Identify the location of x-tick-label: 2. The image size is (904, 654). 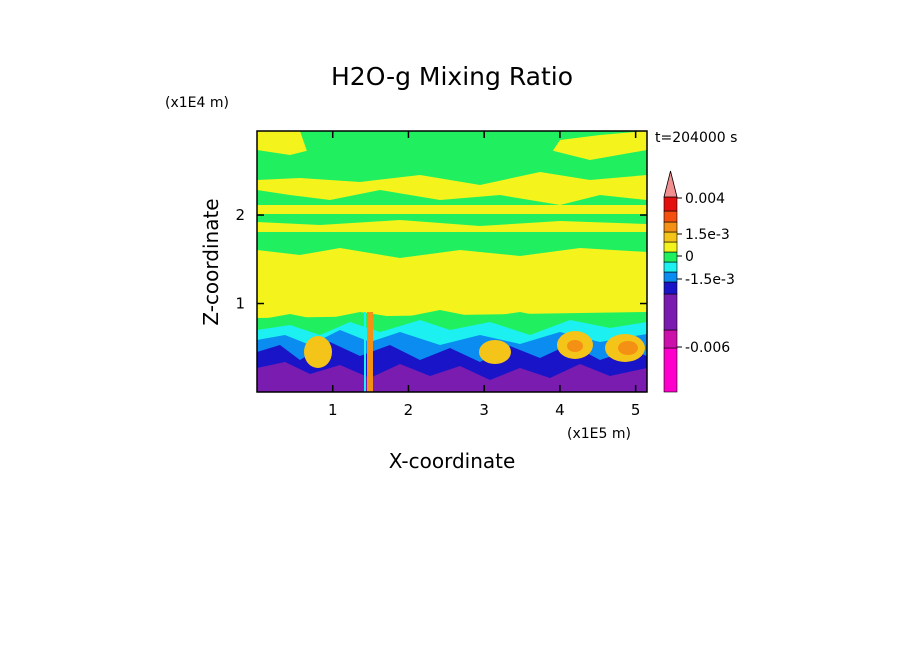
(409, 410).